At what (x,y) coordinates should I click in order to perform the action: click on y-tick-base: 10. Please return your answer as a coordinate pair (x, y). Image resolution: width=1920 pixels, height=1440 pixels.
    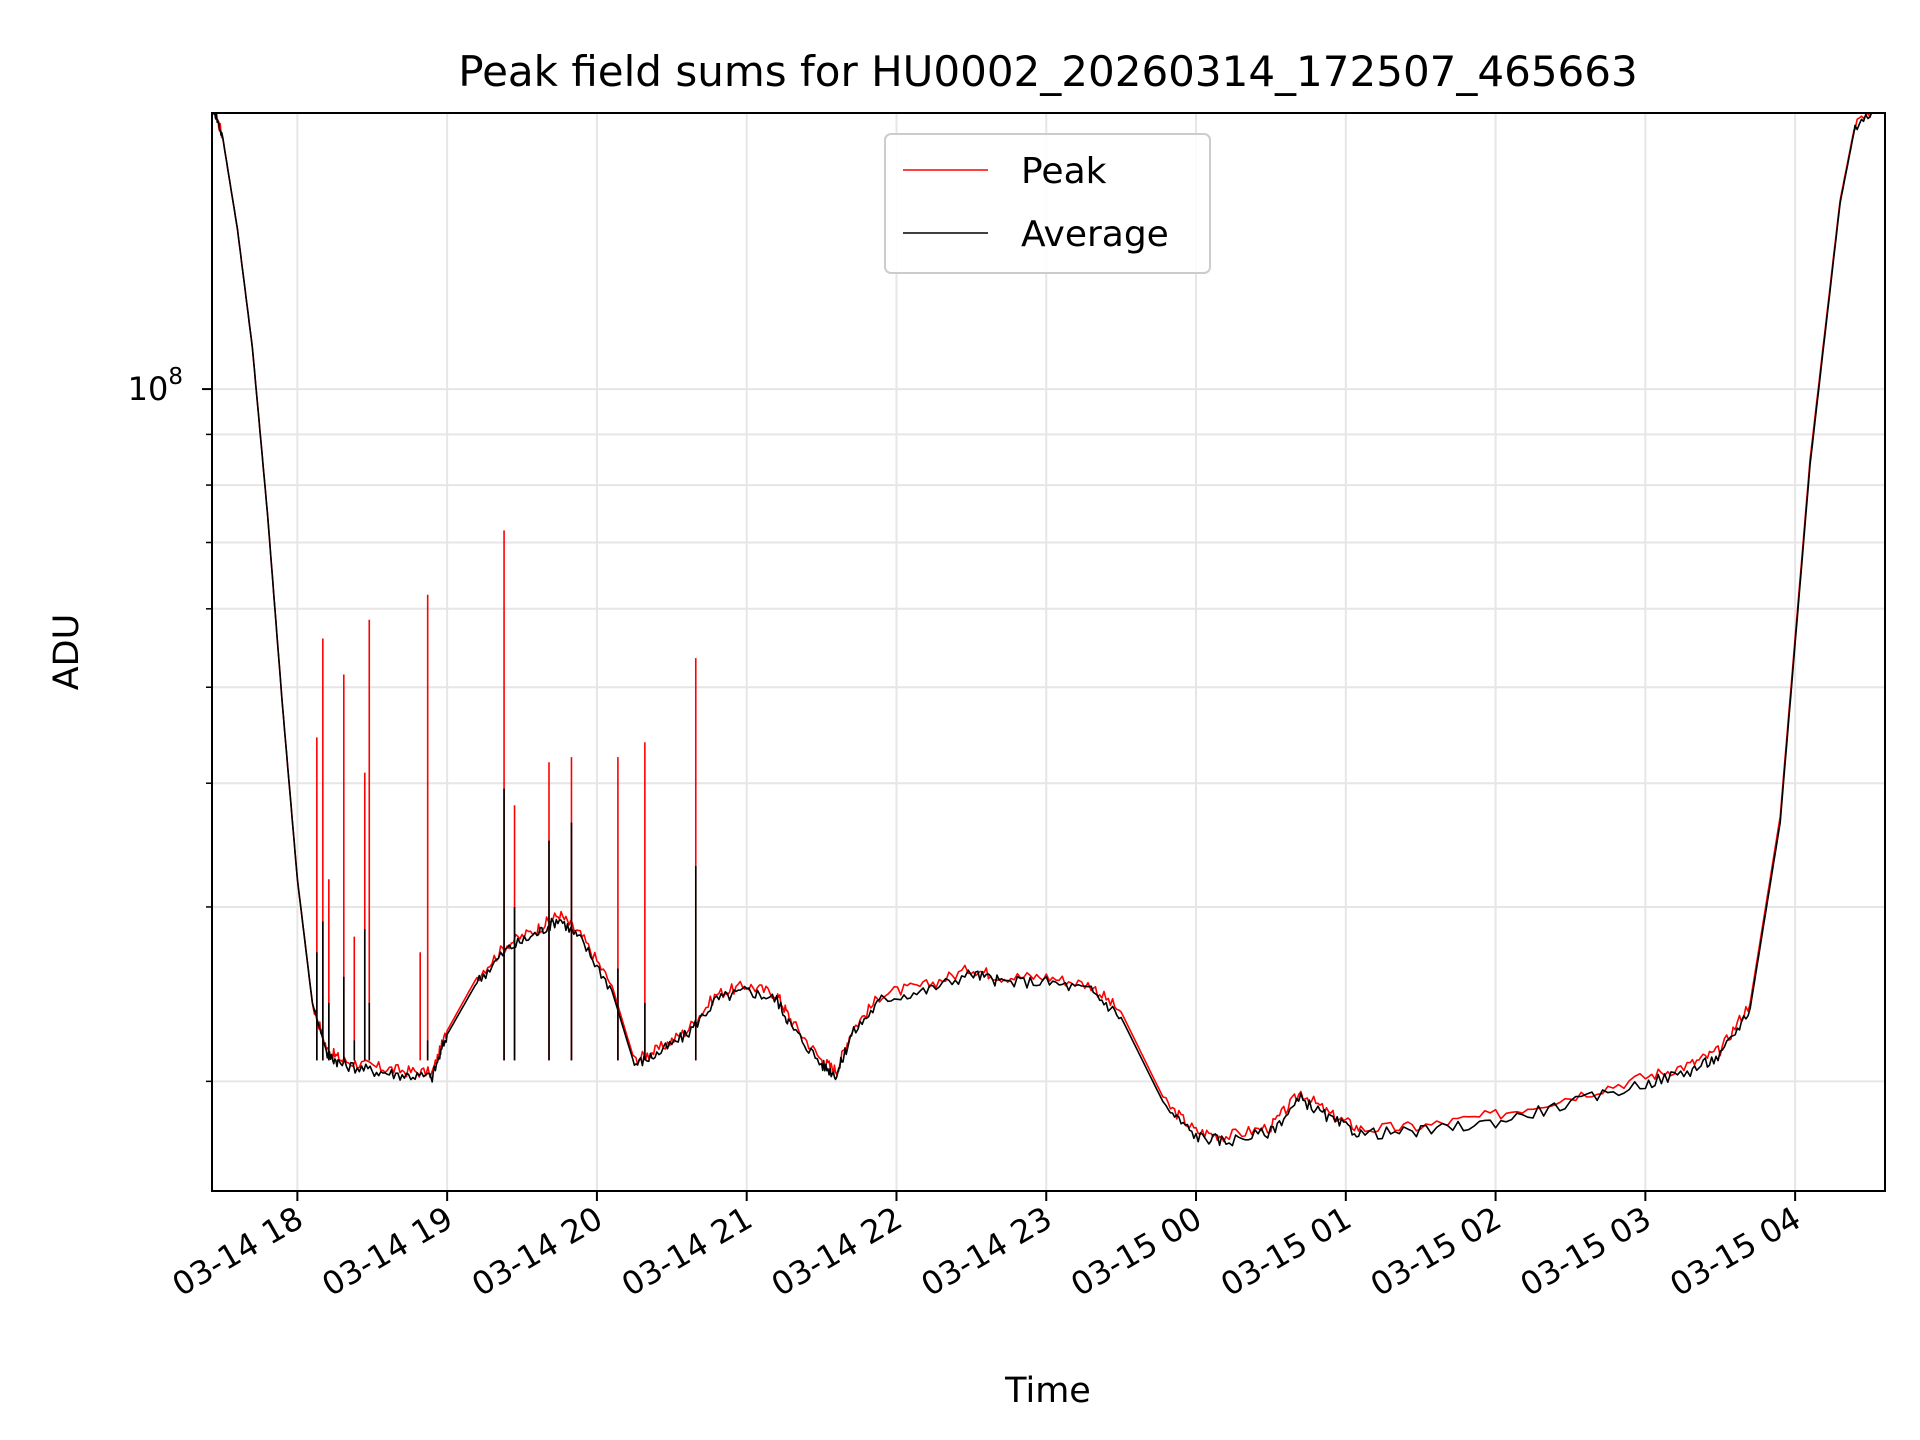
    Looking at the image, I should click on (148, 389).